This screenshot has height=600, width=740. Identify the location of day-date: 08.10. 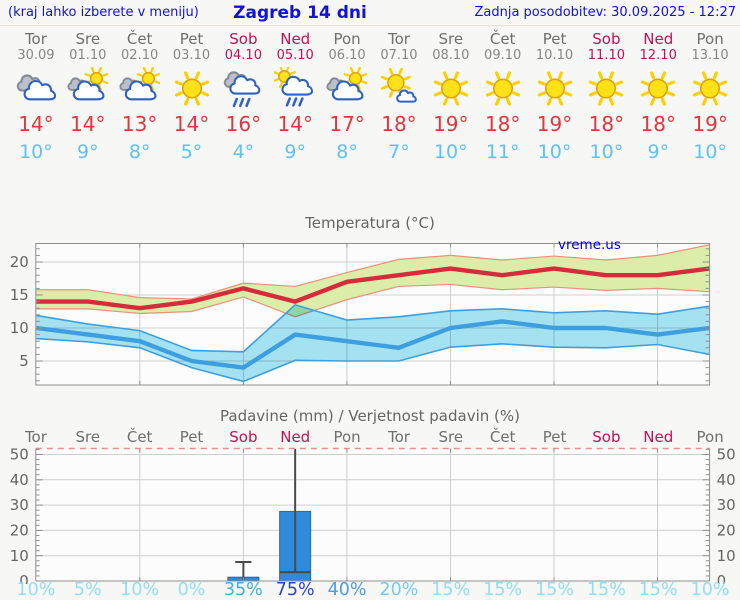
(451, 55).